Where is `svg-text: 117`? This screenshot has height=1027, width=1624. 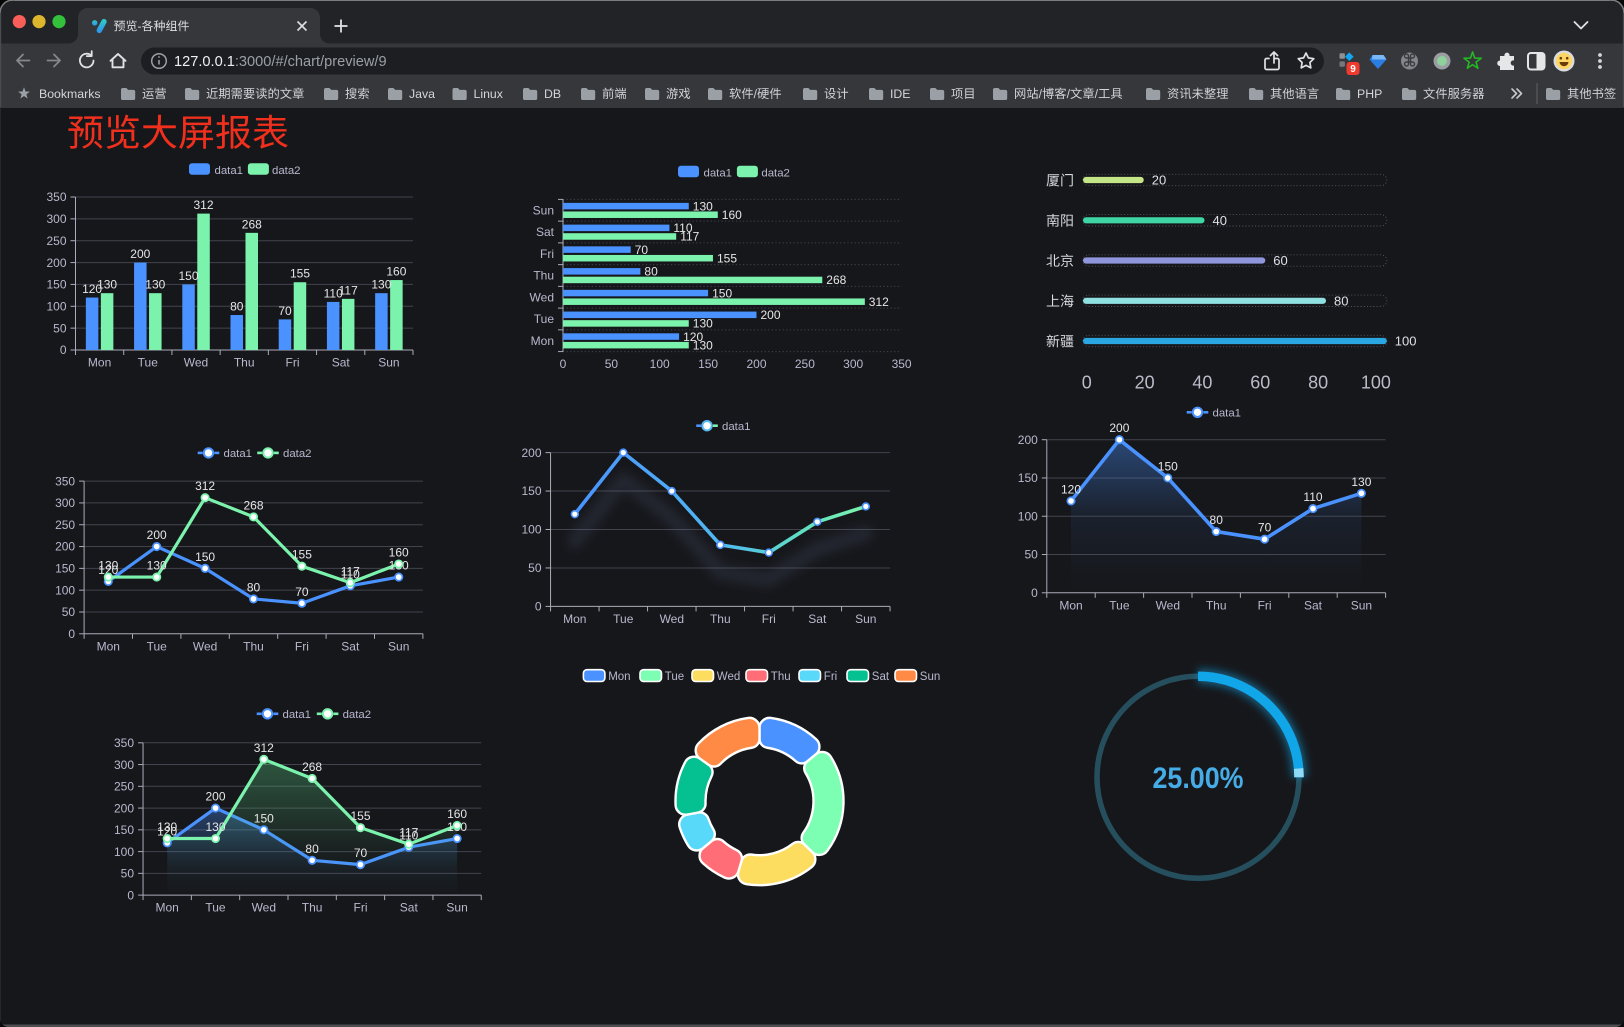
svg-text: 117 is located at coordinates (689, 237).